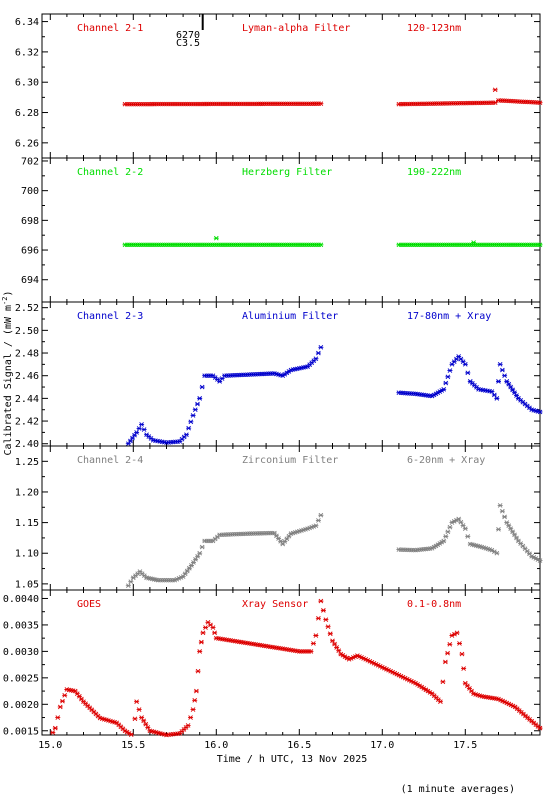 The height and width of the screenshot is (800, 550). Describe the element at coordinates (27, 376) in the screenshot. I see `y-tick-label: 2.46` at that location.